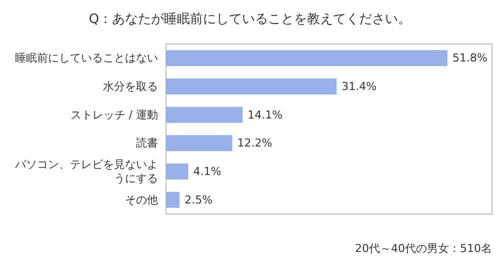 This screenshot has height=260, width=500. I want to click on y-tick-label: 水分を取る, so click(130, 86).